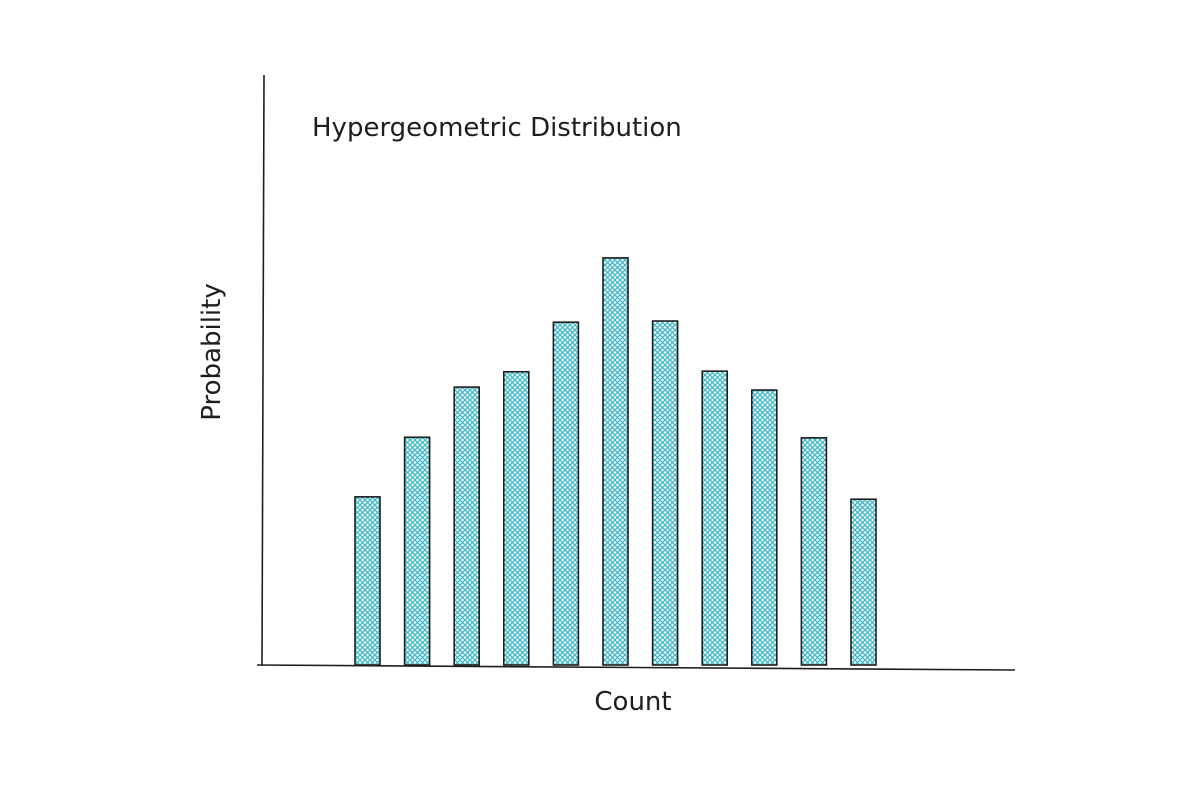  What do you see at coordinates (212, 351) in the screenshot?
I see `y-axis-label: Probability` at bounding box center [212, 351].